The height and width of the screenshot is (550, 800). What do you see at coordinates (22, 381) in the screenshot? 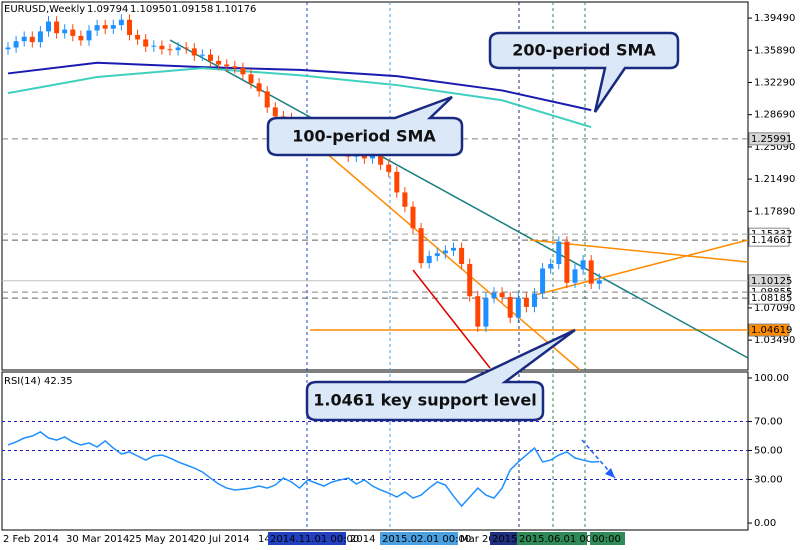
I see `rsi-title: RSI(14)` at bounding box center [22, 381].